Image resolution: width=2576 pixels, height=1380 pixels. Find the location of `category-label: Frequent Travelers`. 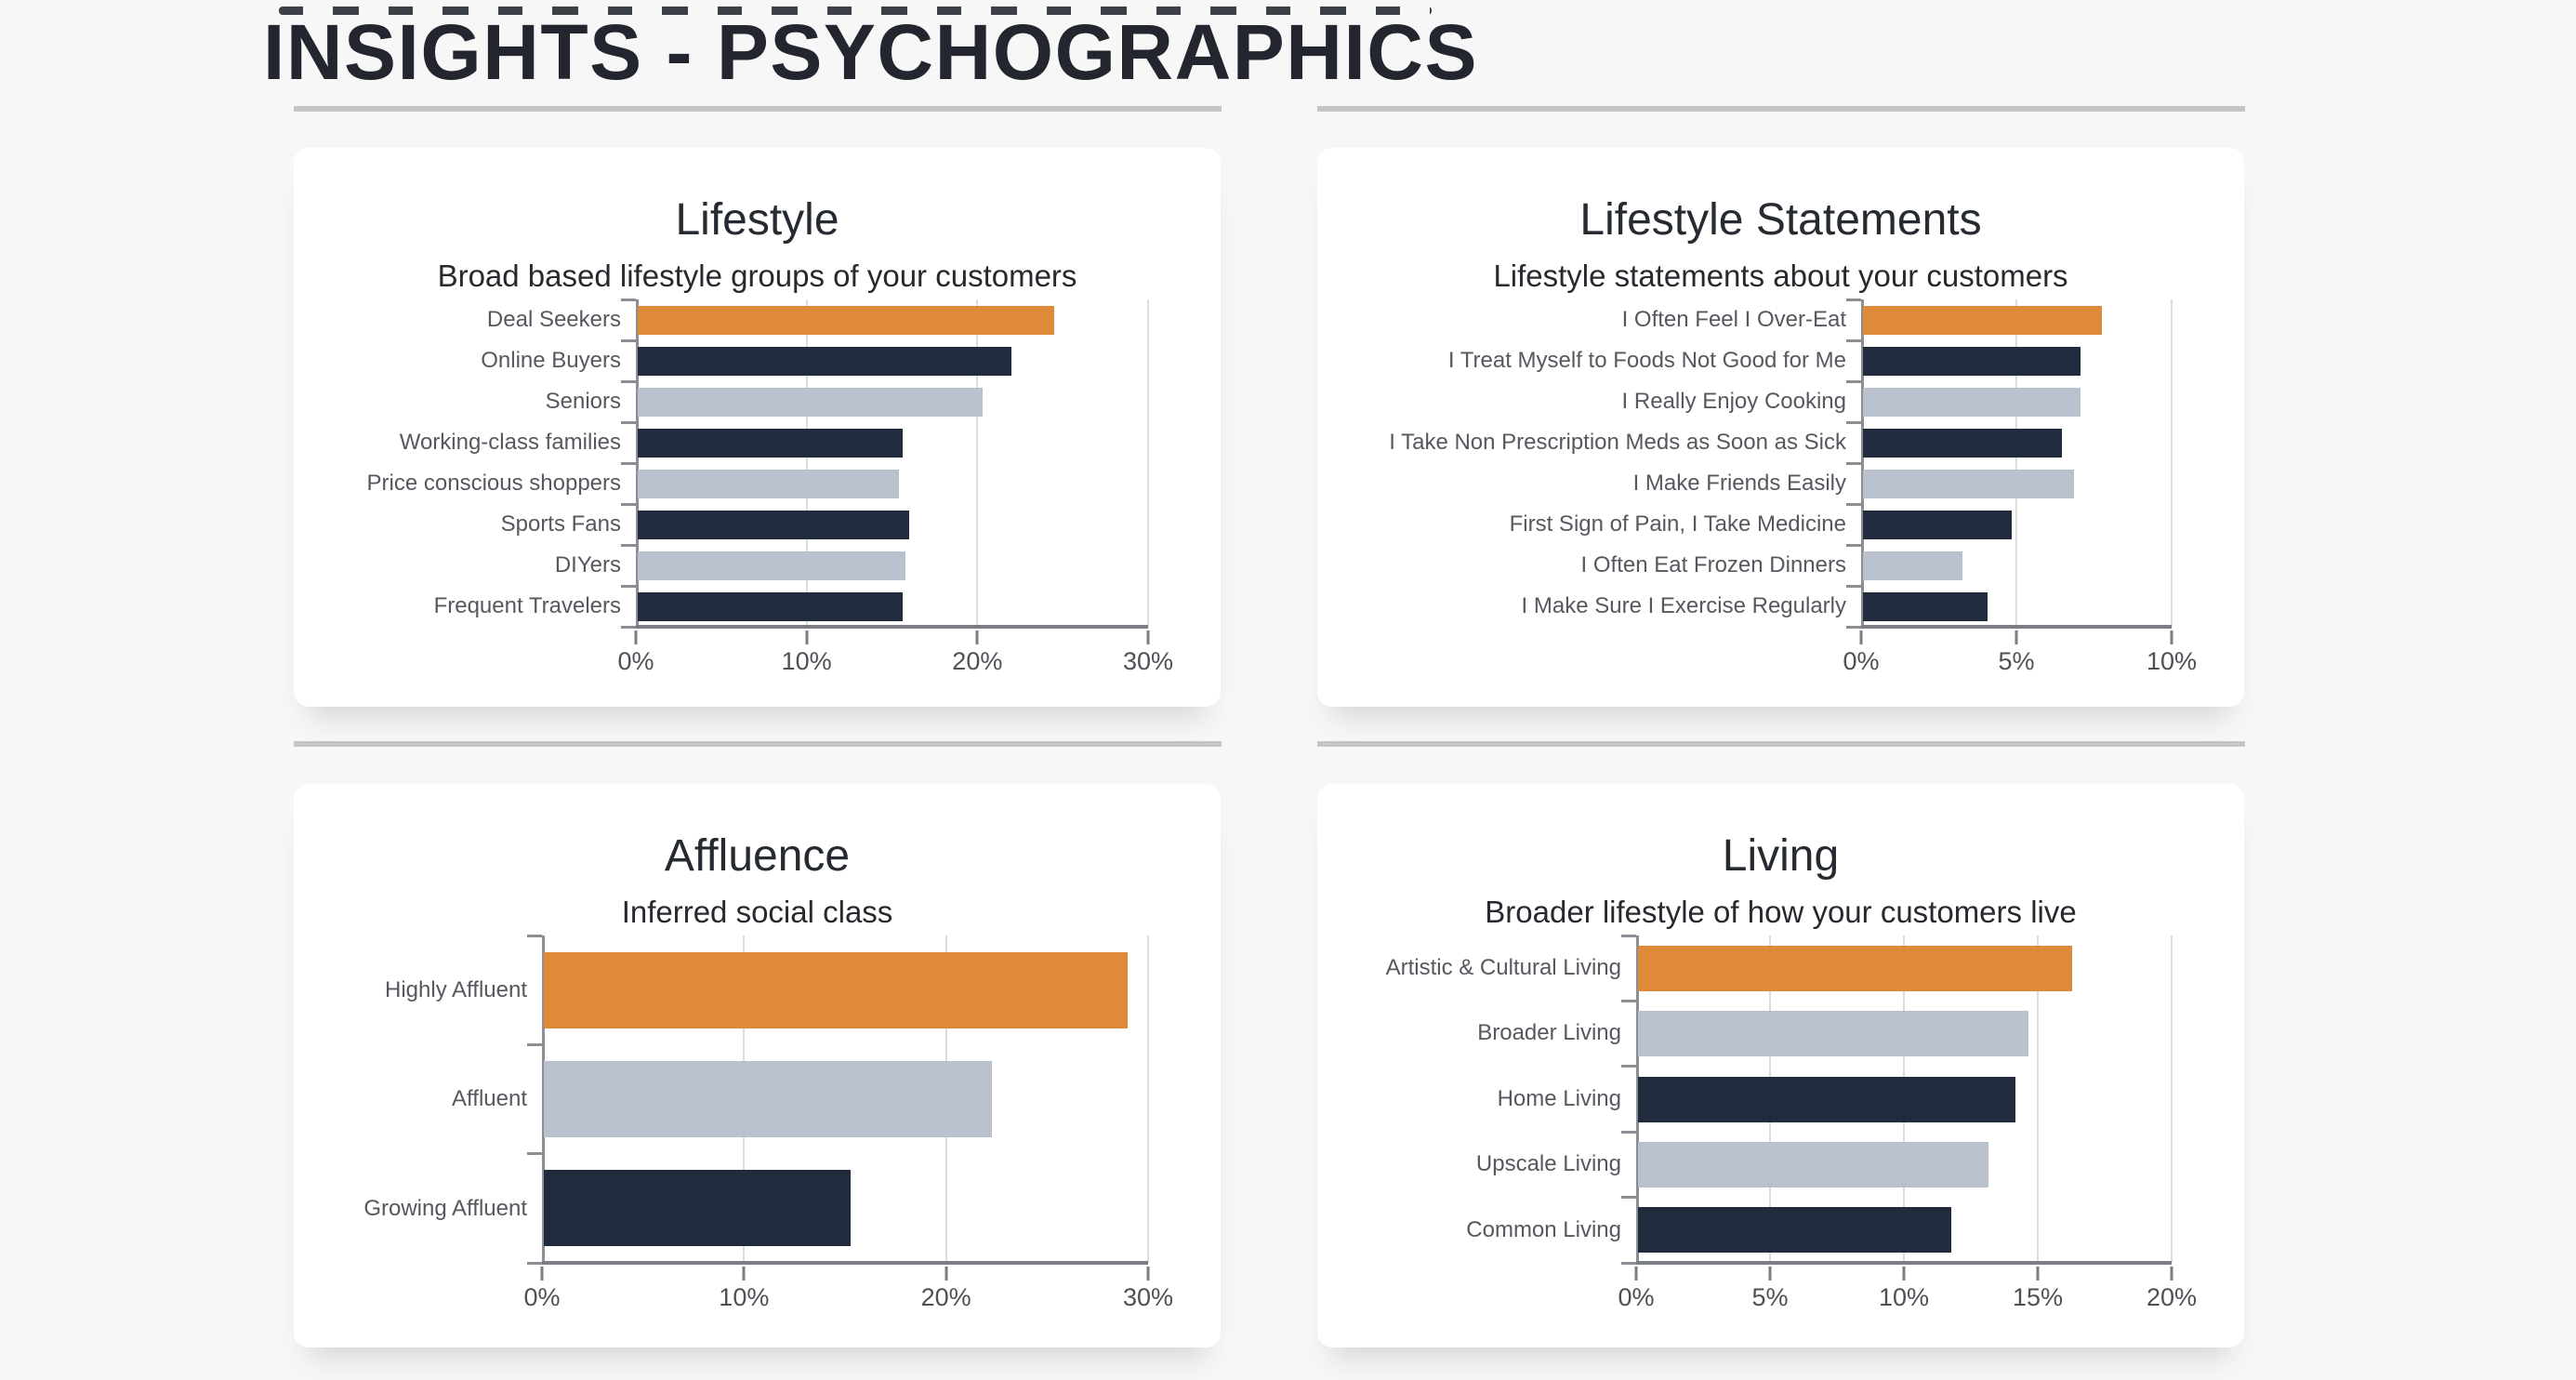

category-label: Frequent Travelers is located at coordinates (527, 605).